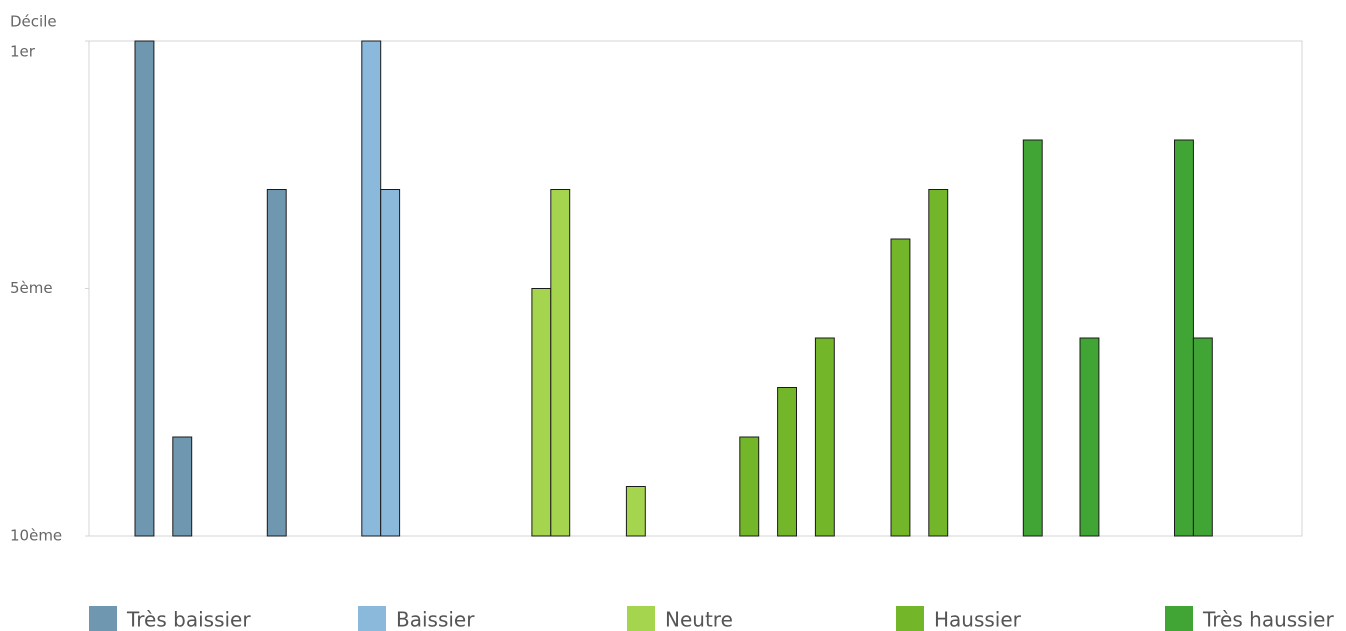  I want to click on y-tick-label: 10ème, so click(36, 536).